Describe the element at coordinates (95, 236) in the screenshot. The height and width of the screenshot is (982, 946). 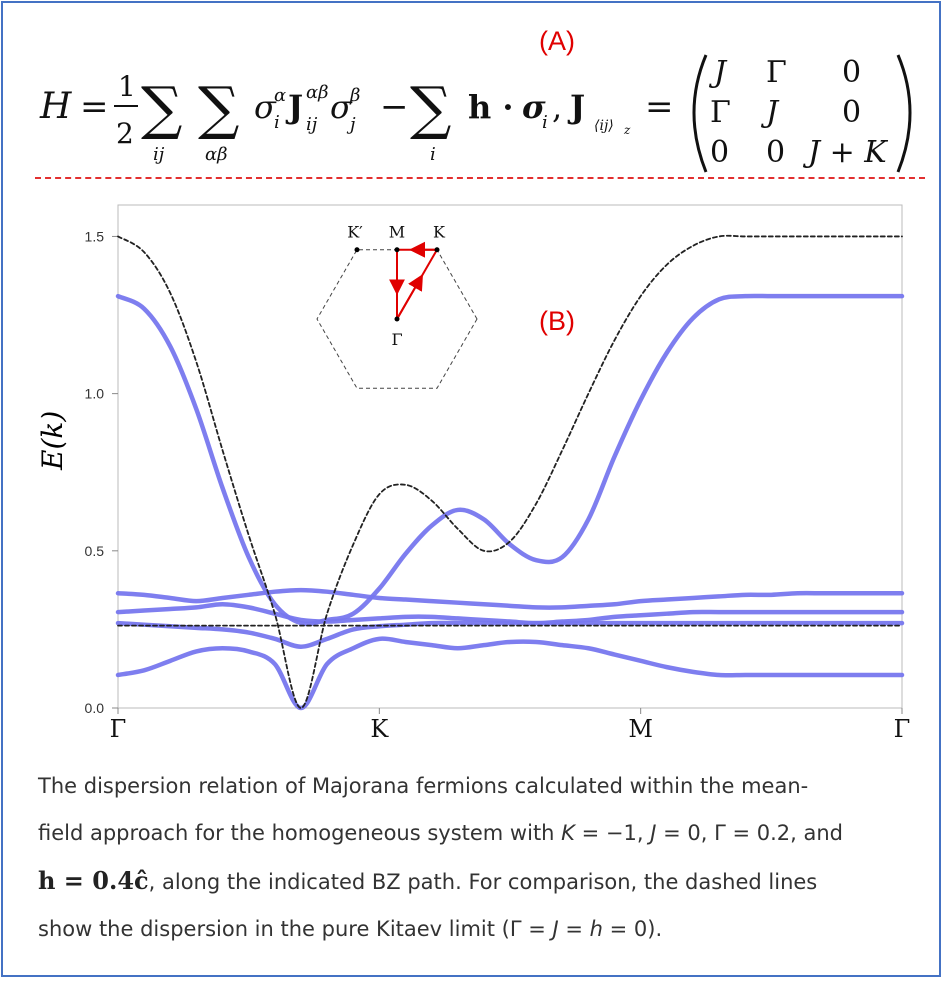
I see `y-tick-label: 1.5` at that location.